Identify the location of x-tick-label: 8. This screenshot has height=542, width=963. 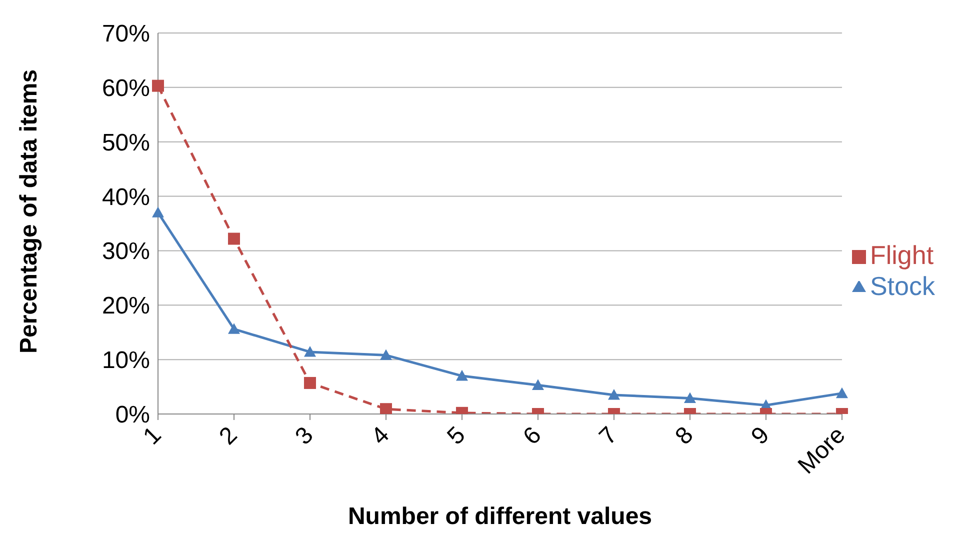
(684, 436).